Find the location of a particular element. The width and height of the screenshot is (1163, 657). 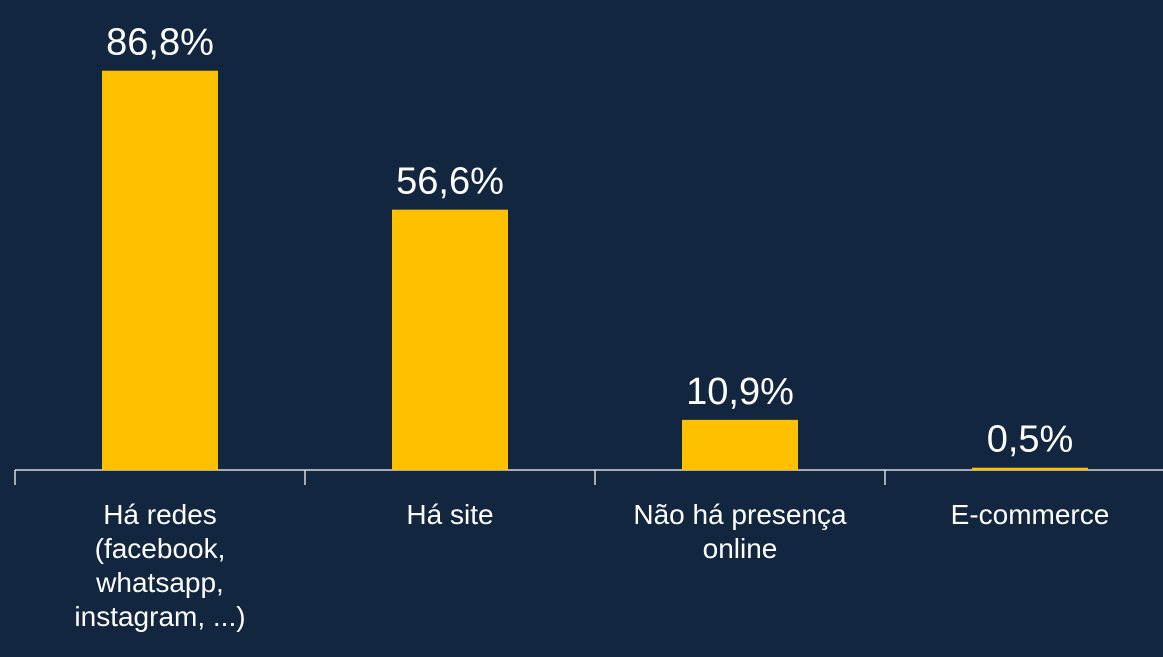

value-label: 56,6% is located at coordinates (450, 182).